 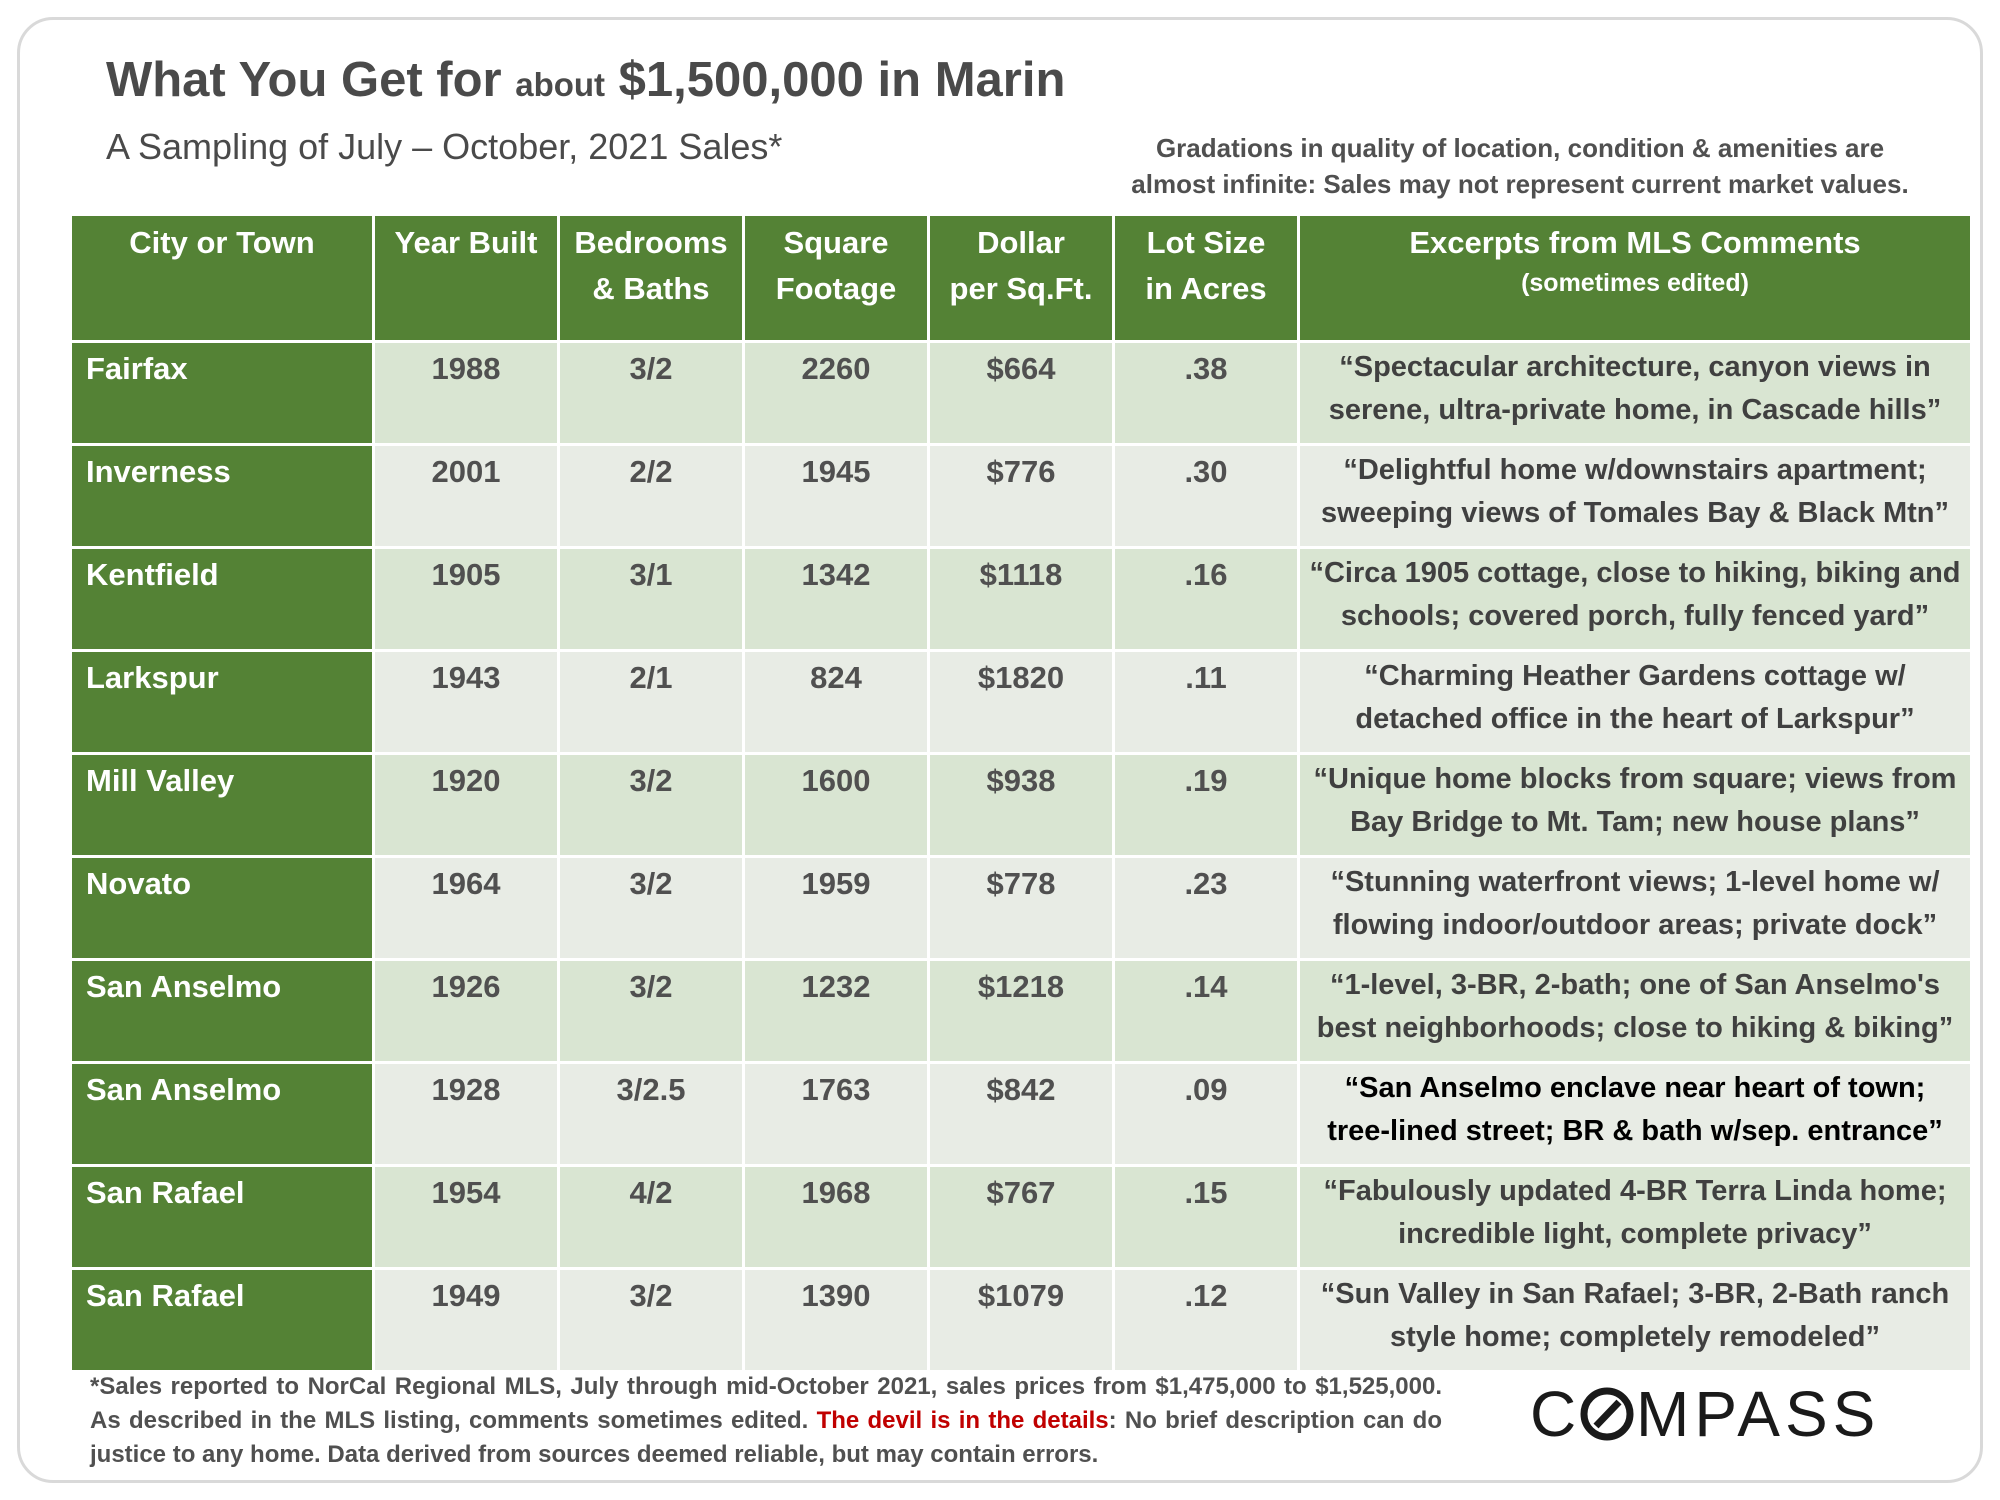 What do you see at coordinates (466, 1320) in the screenshot?
I see `row-year-built: 1949` at bounding box center [466, 1320].